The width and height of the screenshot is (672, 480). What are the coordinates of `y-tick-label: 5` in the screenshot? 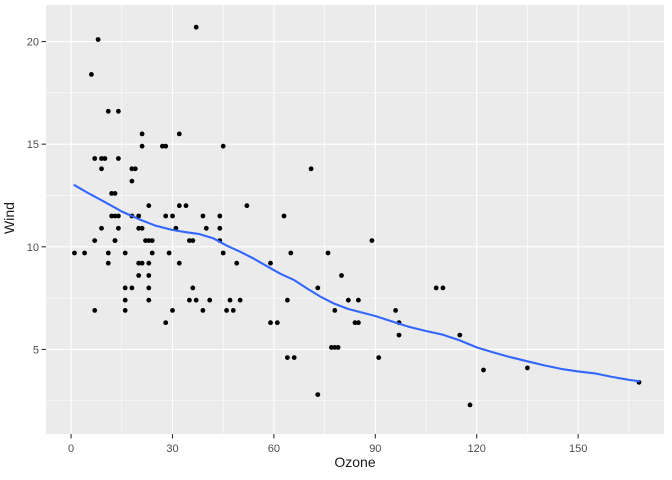 It's located at (36, 350).